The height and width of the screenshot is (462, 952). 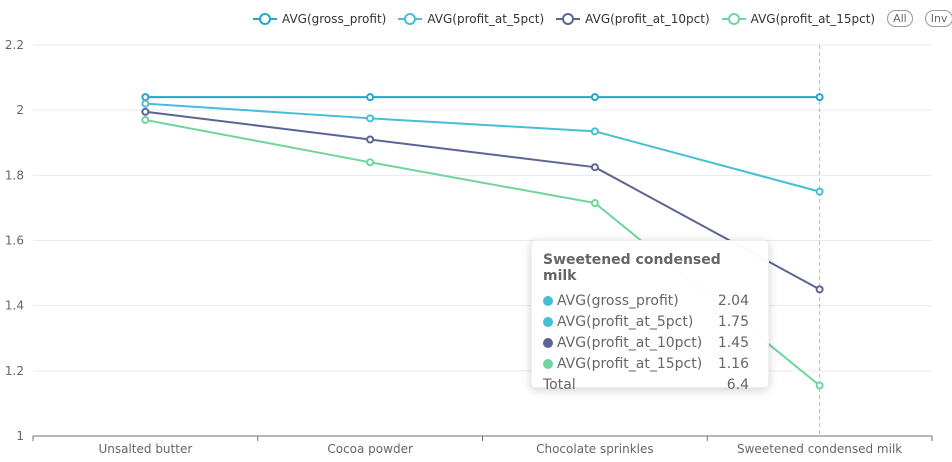 I want to click on legend-item-profit-5pct: AVG(profit_at_5pct), so click(x=471, y=19).